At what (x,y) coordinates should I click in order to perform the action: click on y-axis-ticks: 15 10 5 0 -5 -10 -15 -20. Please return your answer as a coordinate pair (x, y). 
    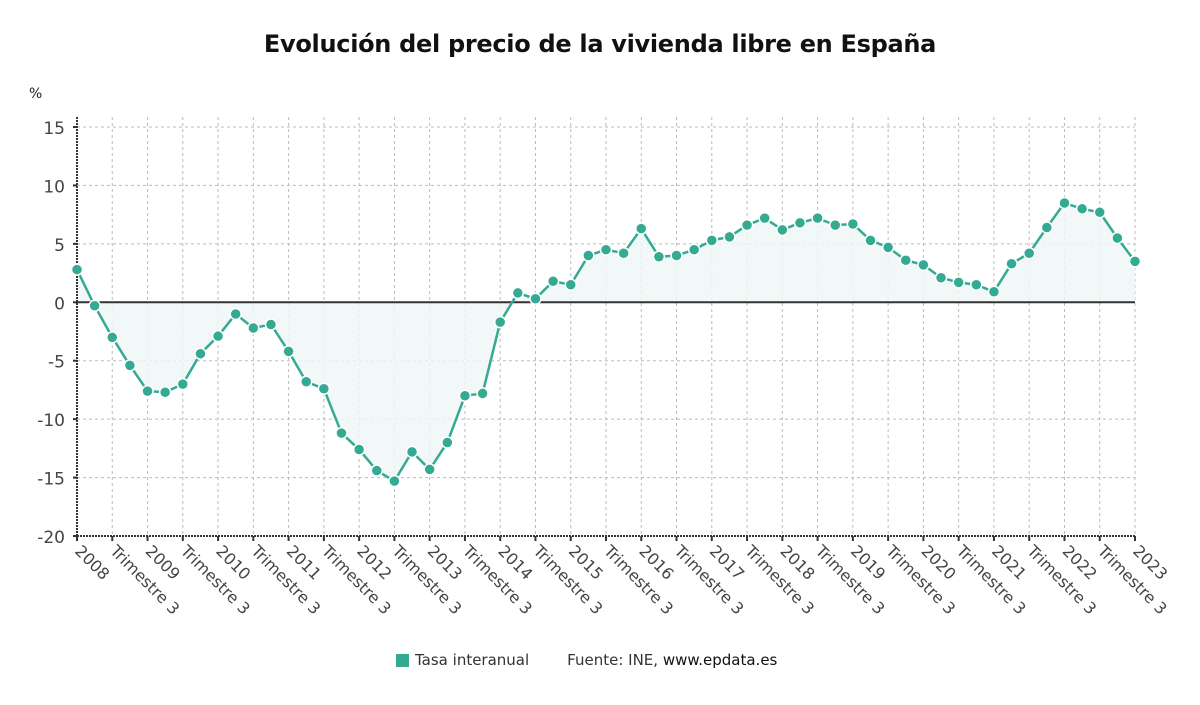
    Looking at the image, I should click on (57, 333).